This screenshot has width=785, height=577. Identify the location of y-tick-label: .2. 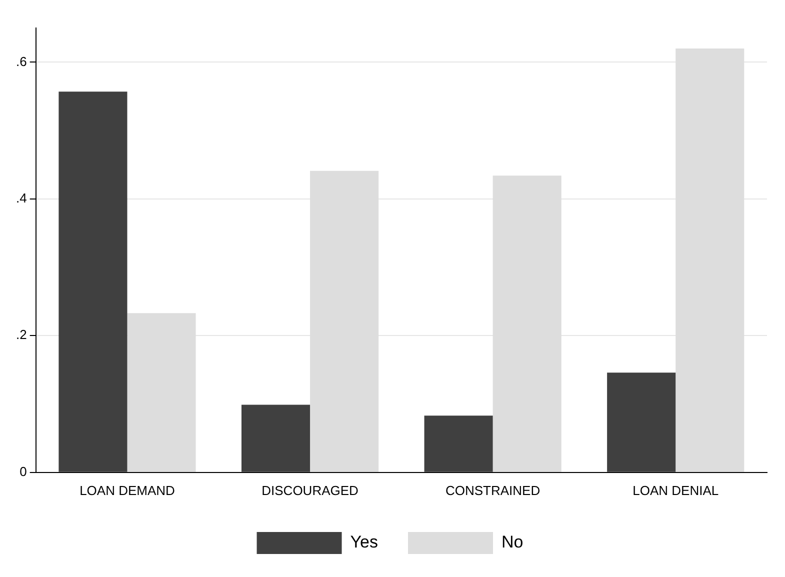
(21, 334).